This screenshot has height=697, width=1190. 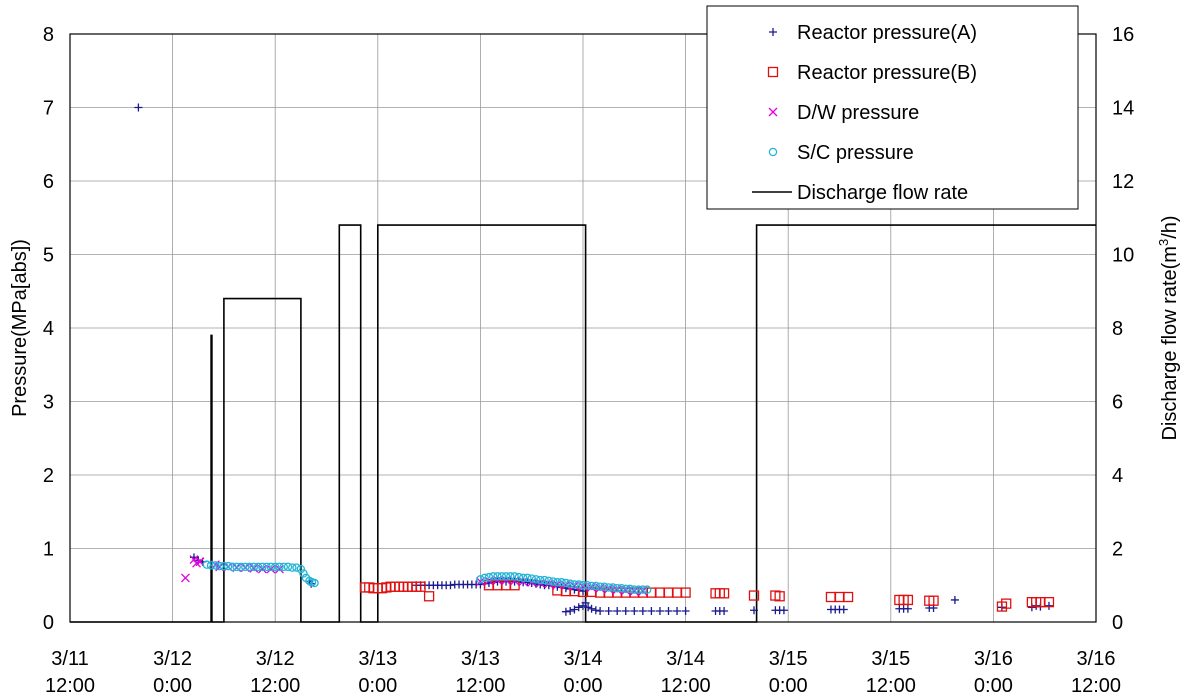 I want to click on x-tick-label-date: 3/16, so click(x=993, y=659).